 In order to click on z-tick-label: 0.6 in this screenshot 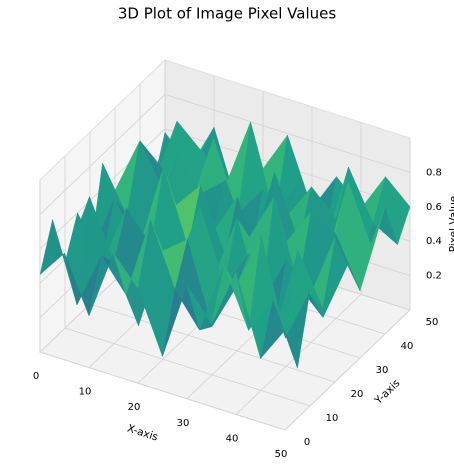, I will do `click(434, 207)`.